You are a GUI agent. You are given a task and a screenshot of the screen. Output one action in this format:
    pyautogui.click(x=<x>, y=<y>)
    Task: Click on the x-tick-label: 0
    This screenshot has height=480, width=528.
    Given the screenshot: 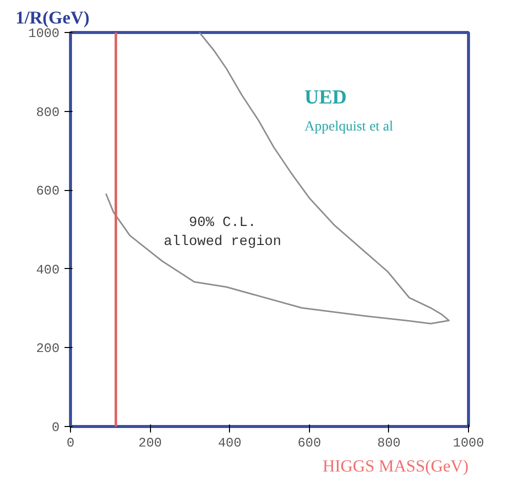 What is the action you would take?
    pyautogui.click(x=70, y=443)
    